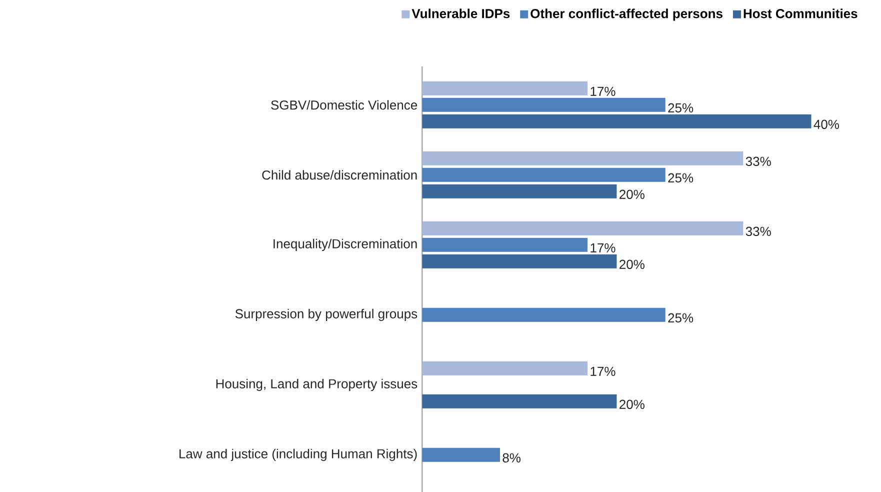 This screenshot has width=881, height=492. I want to click on legend-label: Vulnerable IDPs, so click(461, 13).